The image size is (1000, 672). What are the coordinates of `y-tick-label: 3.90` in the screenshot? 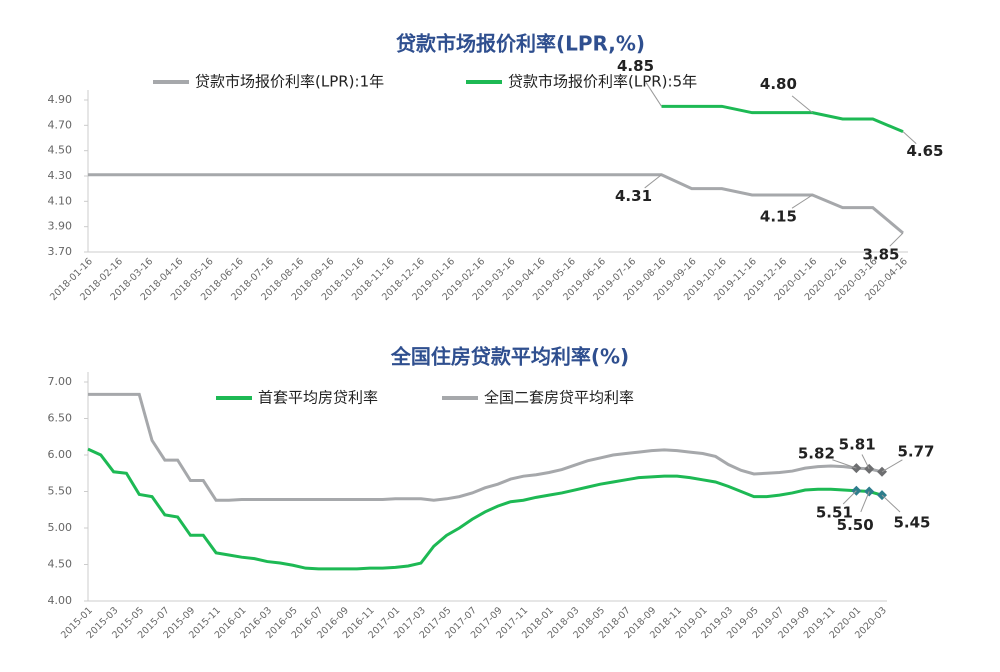 It's located at (60, 226).